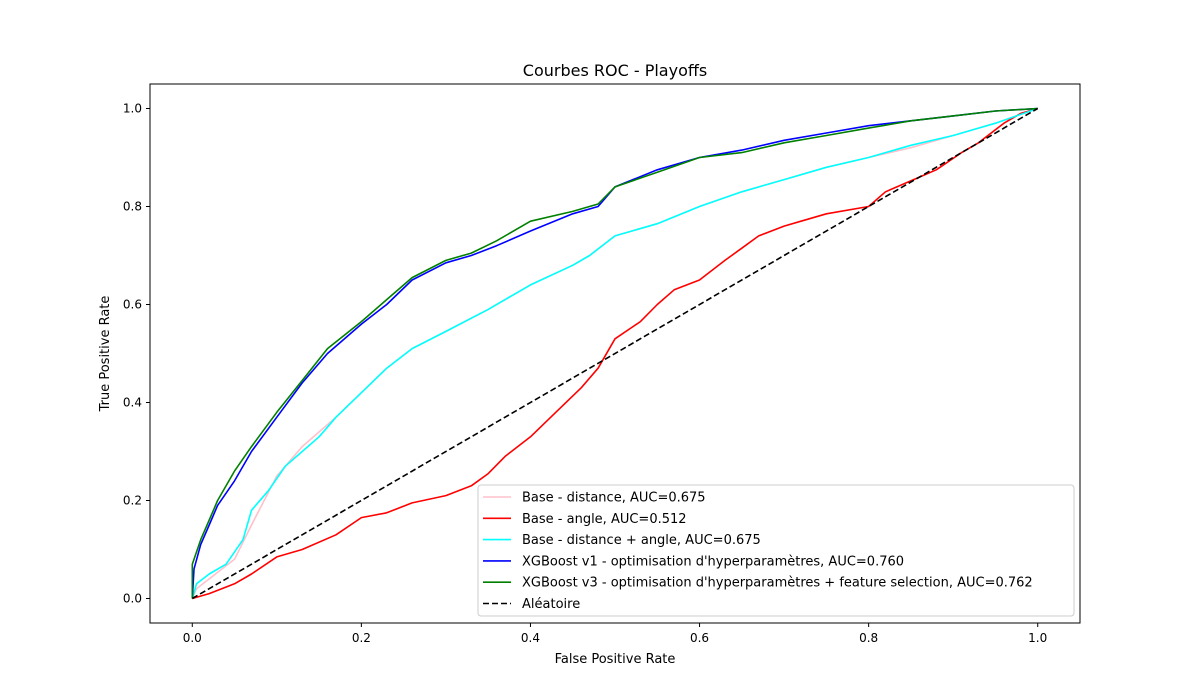 The image size is (1200, 700). I want to click on legend-label-2: Base - distance + angle, AUC=0.675, so click(641, 540).